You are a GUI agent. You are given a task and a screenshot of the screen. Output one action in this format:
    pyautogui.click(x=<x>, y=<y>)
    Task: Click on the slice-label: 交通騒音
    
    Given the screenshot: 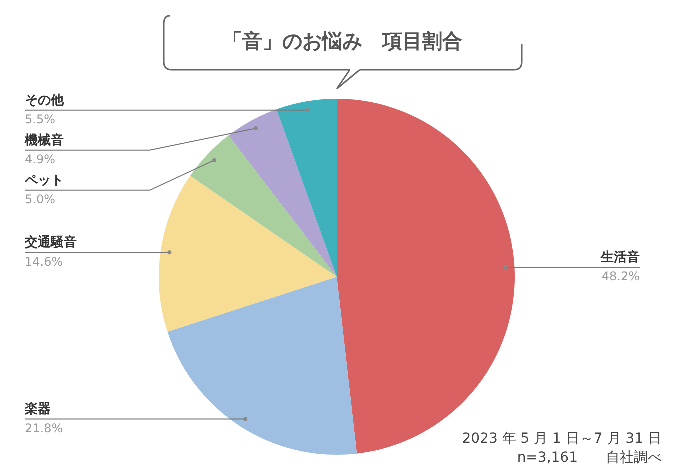 What is the action you would take?
    pyautogui.click(x=50, y=242)
    